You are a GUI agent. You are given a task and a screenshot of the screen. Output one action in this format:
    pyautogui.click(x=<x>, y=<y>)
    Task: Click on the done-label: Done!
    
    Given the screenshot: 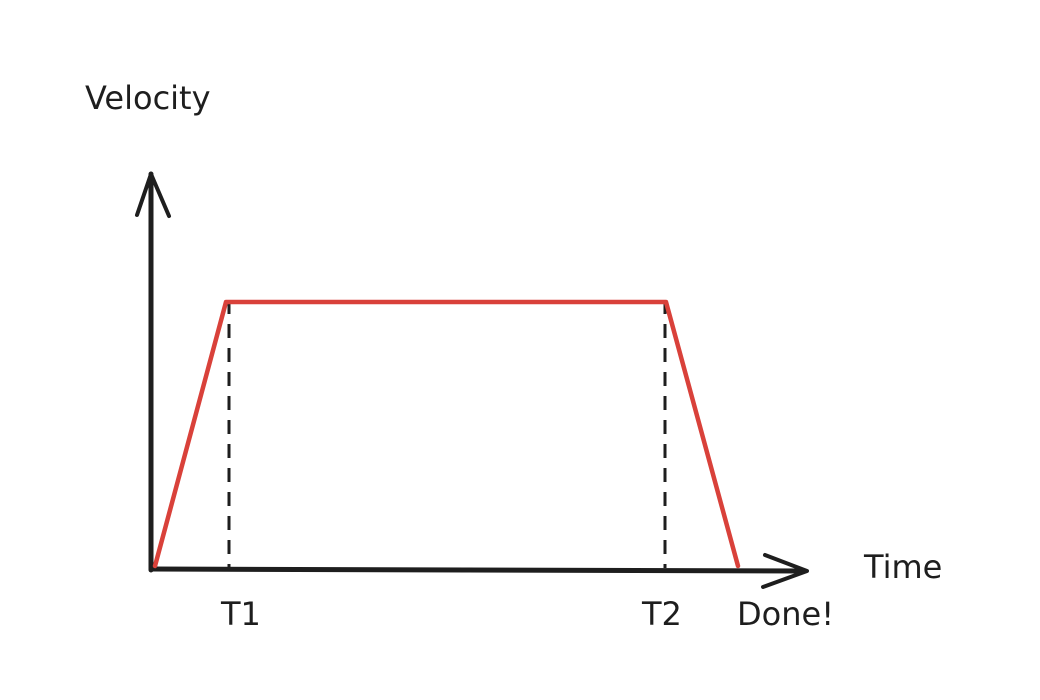 What is the action you would take?
    pyautogui.click(x=785, y=614)
    